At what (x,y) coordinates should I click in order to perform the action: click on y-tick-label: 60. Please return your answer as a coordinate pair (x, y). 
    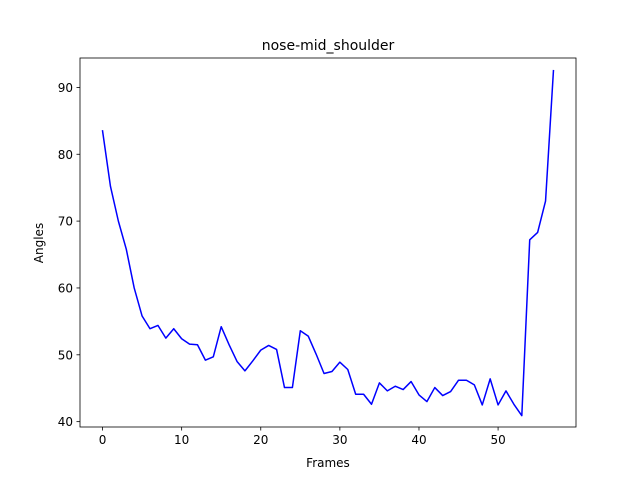
    Looking at the image, I should click on (65, 288).